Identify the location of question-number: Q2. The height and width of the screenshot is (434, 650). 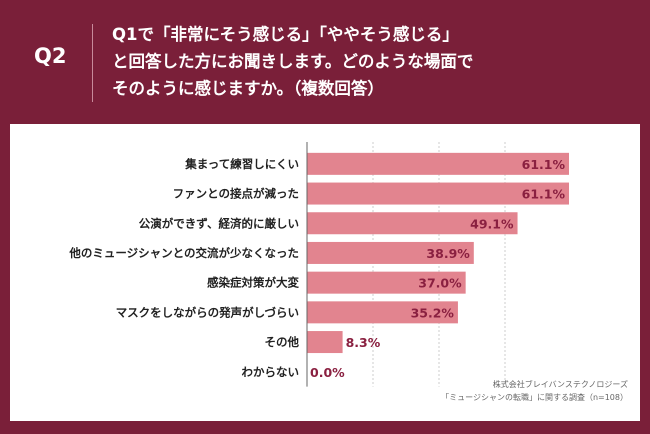
(50, 56).